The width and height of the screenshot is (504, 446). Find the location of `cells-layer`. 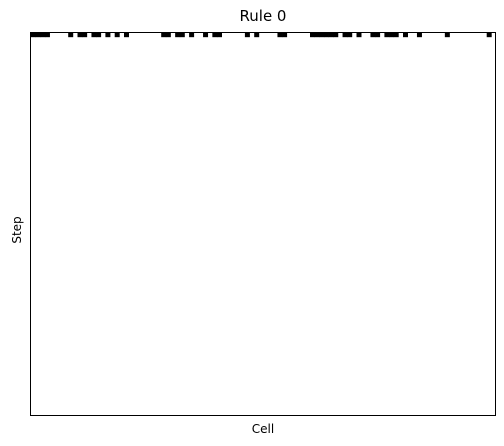

cells-layer is located at coordinates (261, 35).